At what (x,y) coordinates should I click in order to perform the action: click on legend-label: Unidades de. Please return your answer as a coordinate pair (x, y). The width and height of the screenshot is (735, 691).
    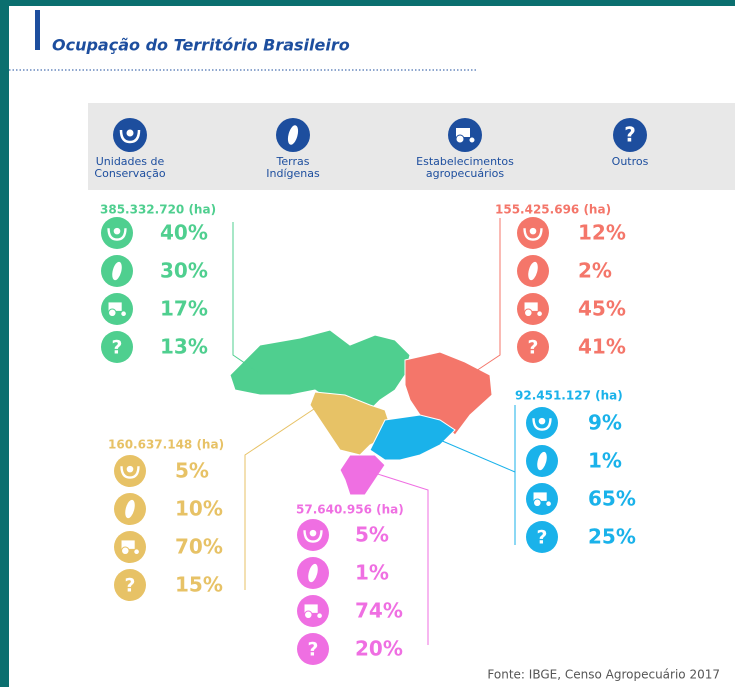
    Looking at the image, I should click on (130, 161).